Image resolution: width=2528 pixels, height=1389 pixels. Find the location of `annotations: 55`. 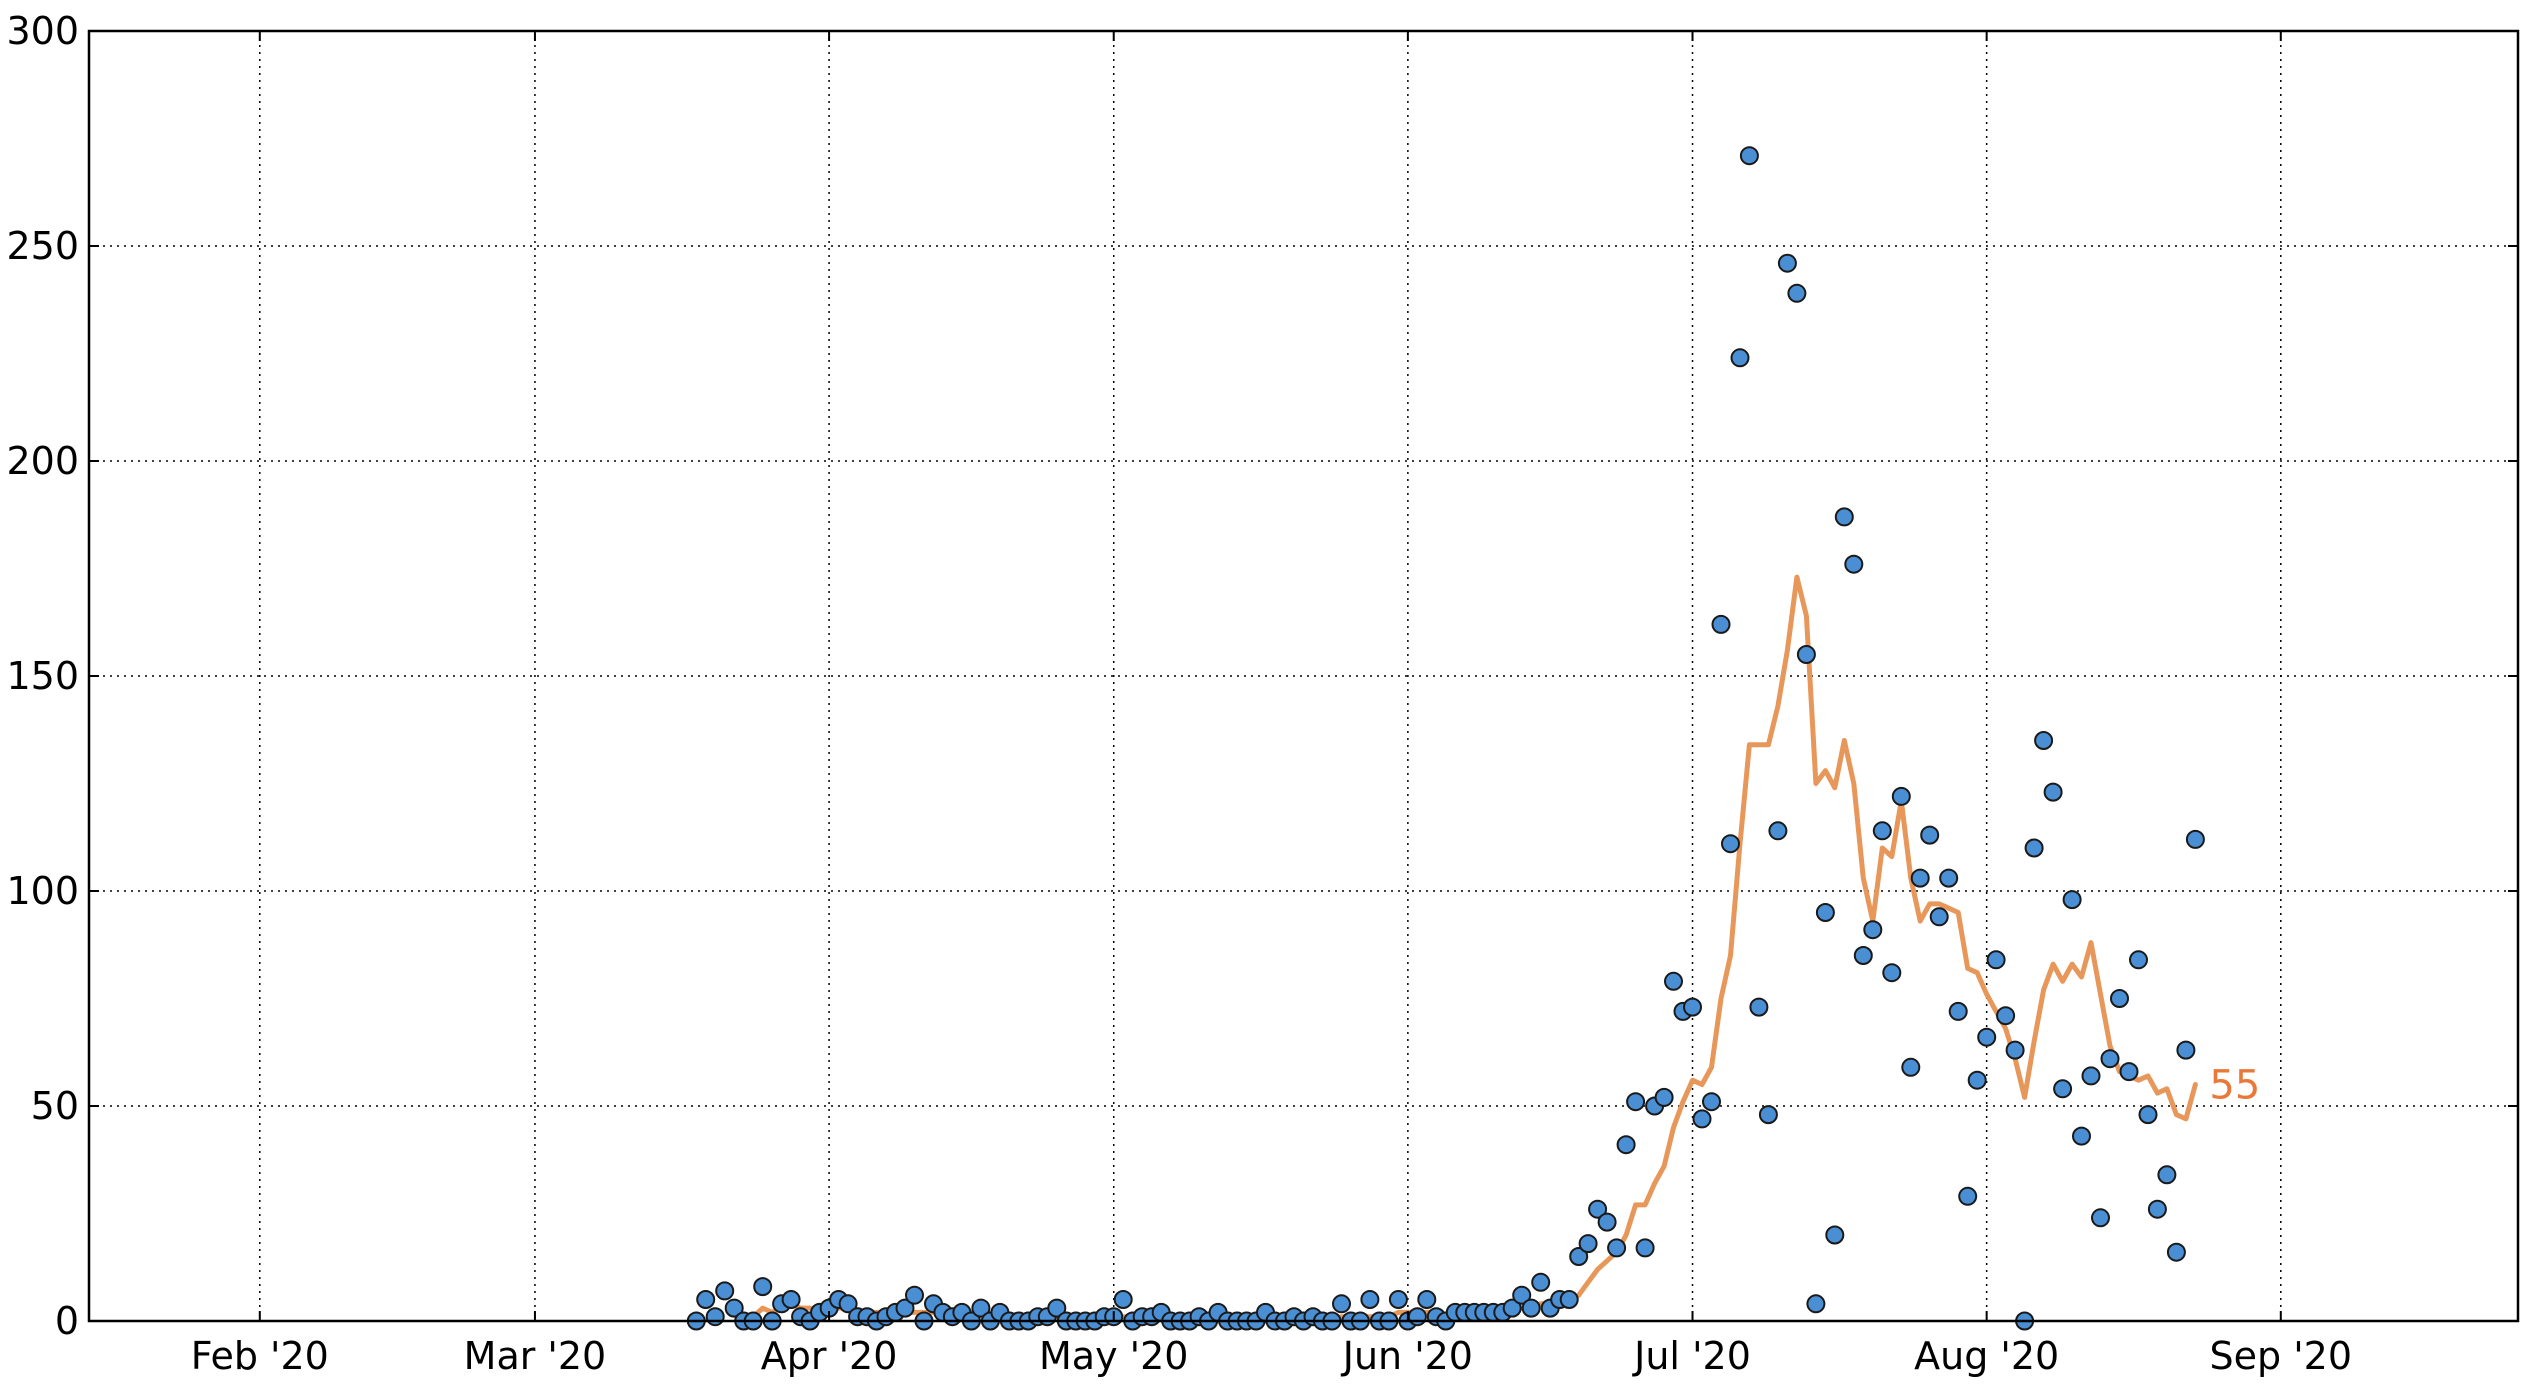

annotations: 55 is located at coordinates (2234, 1086).